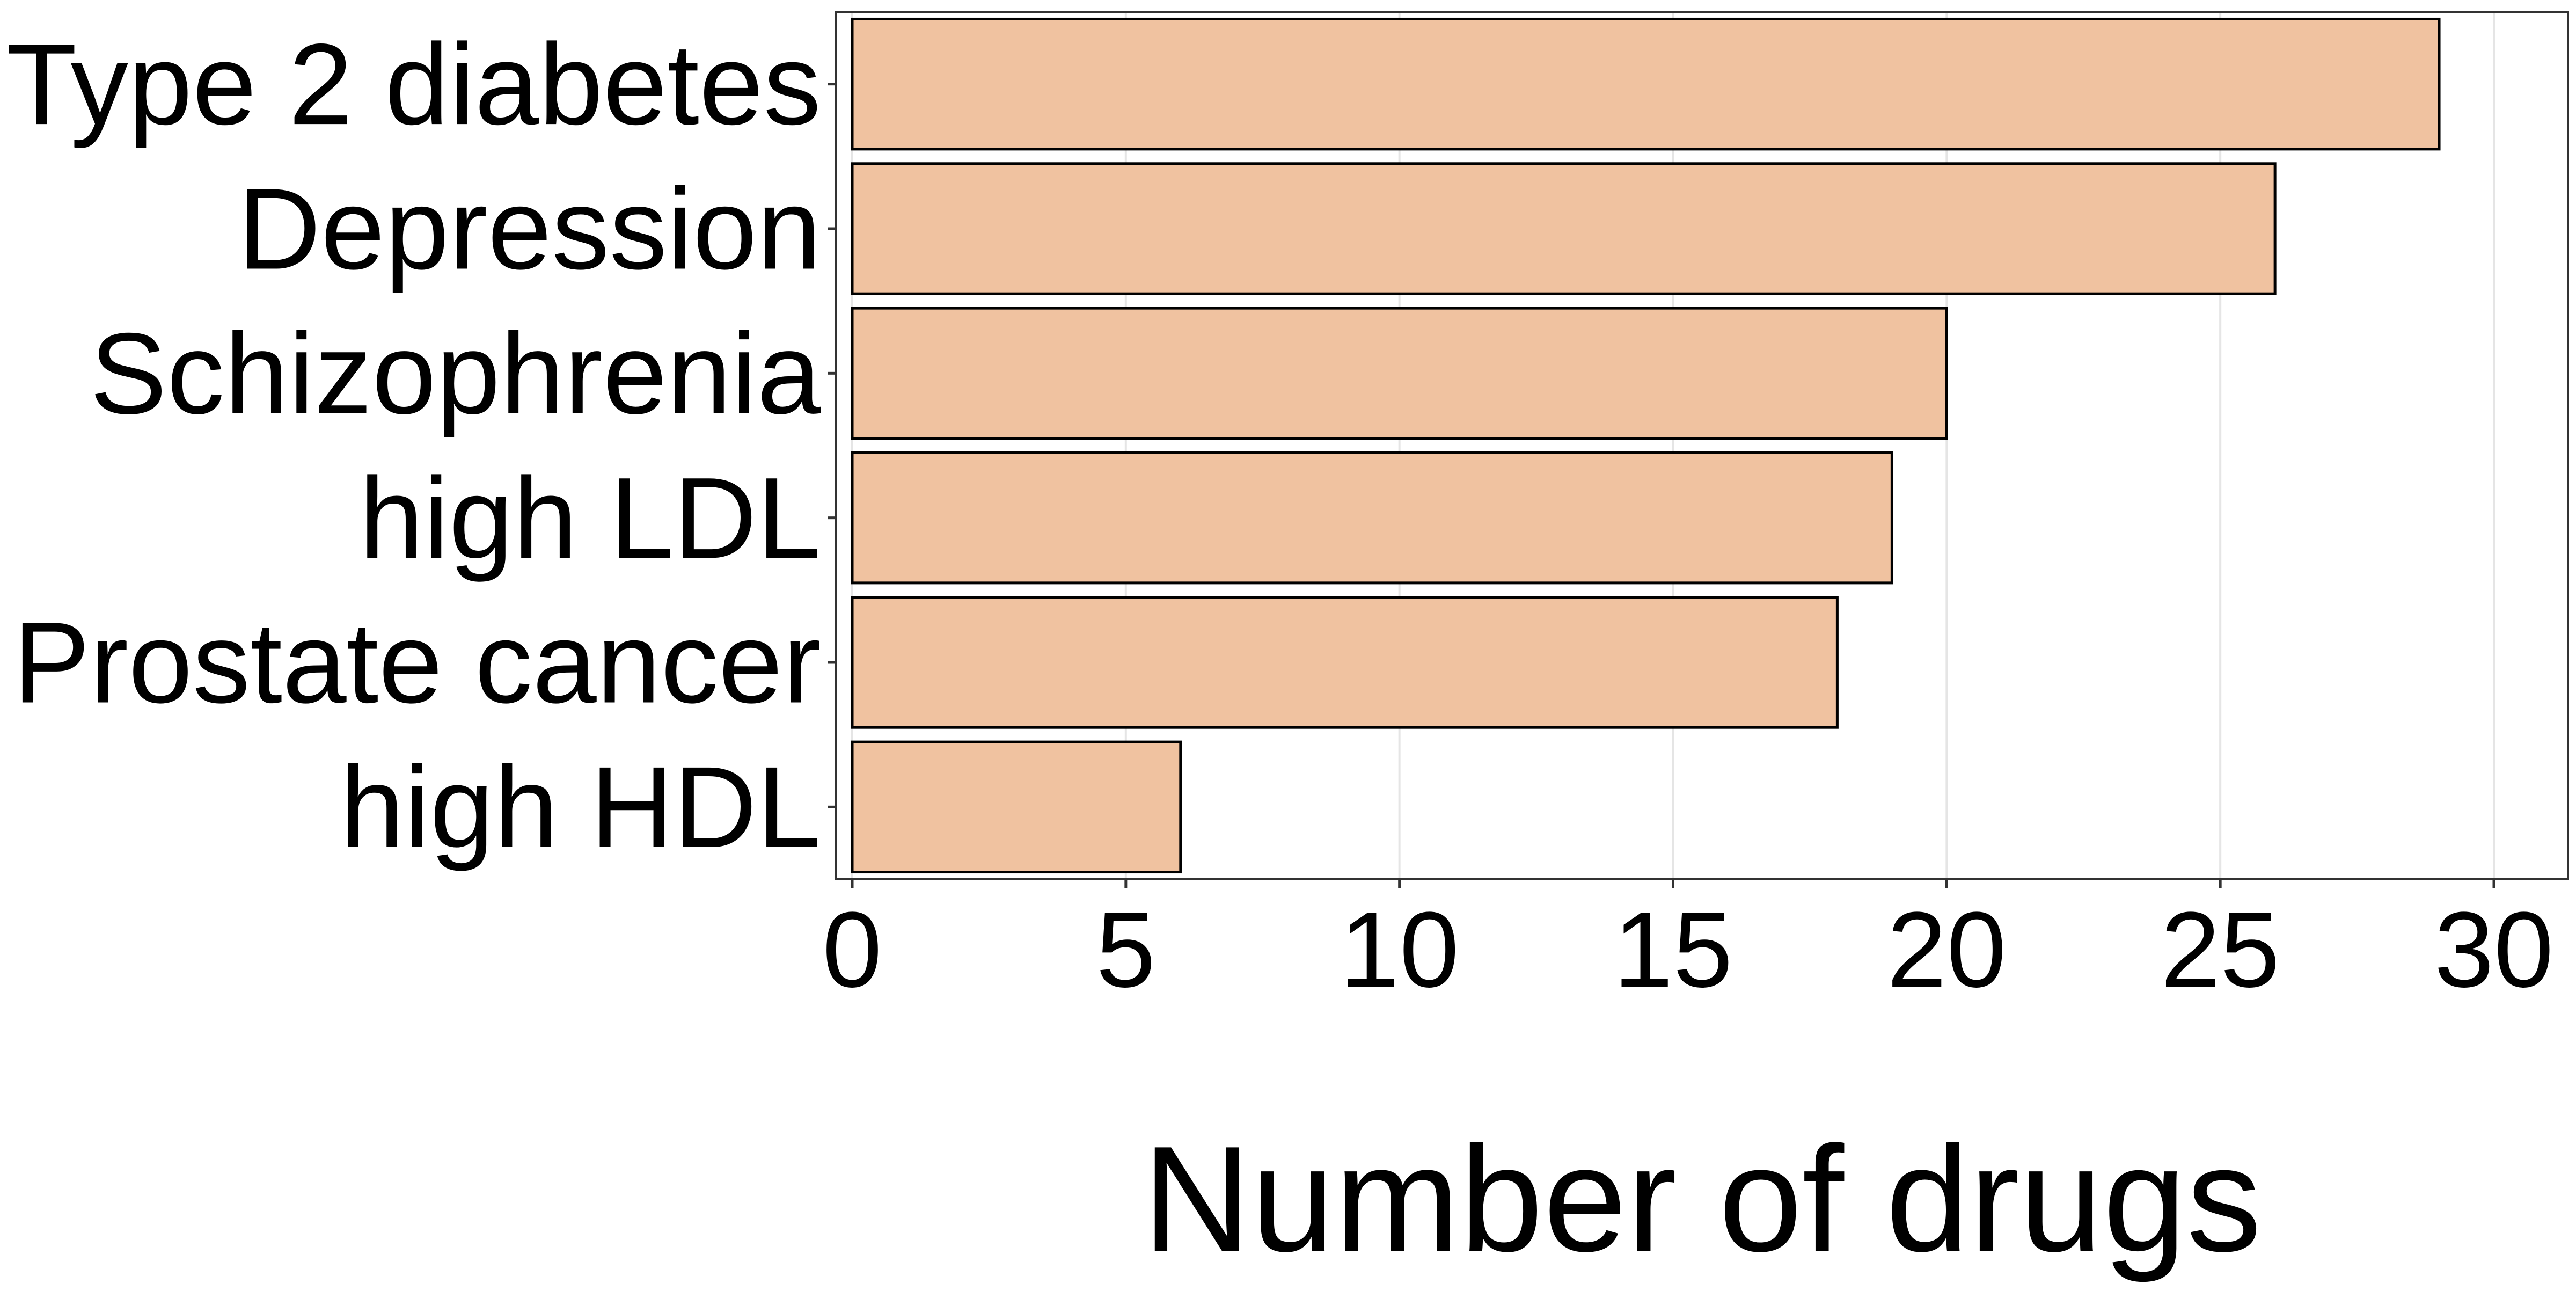  What do you see at coordinates (417, 662) in the screenshot?
I see `y-tick-label: Prostate cancer` at bounding box center [417, 662].